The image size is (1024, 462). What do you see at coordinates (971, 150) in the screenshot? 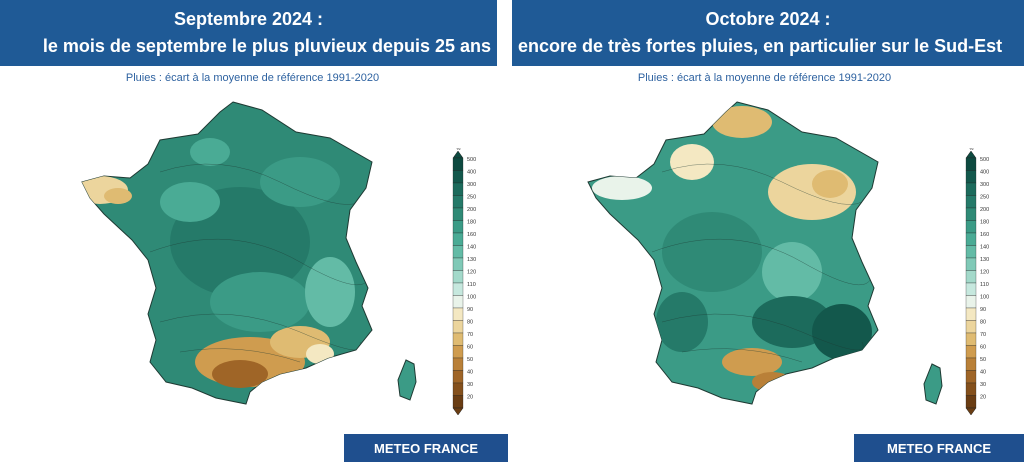
I see `legend-unit: %` at bounding box center [971, 150].